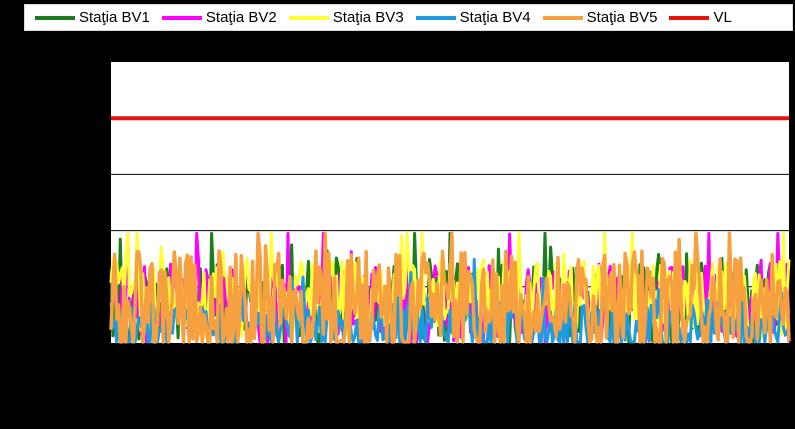  I want to click on legend-label-bv4: Staţia BV4, so click(495, 17).